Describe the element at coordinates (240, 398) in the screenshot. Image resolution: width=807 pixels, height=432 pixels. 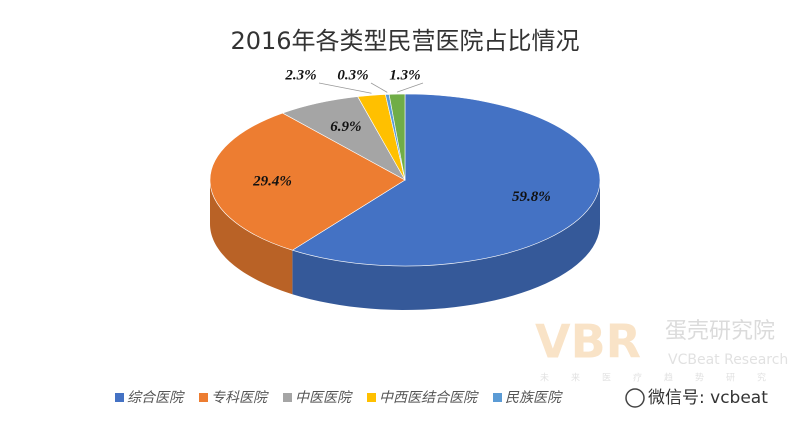
I see `legend-label: 专科医院` at that location.